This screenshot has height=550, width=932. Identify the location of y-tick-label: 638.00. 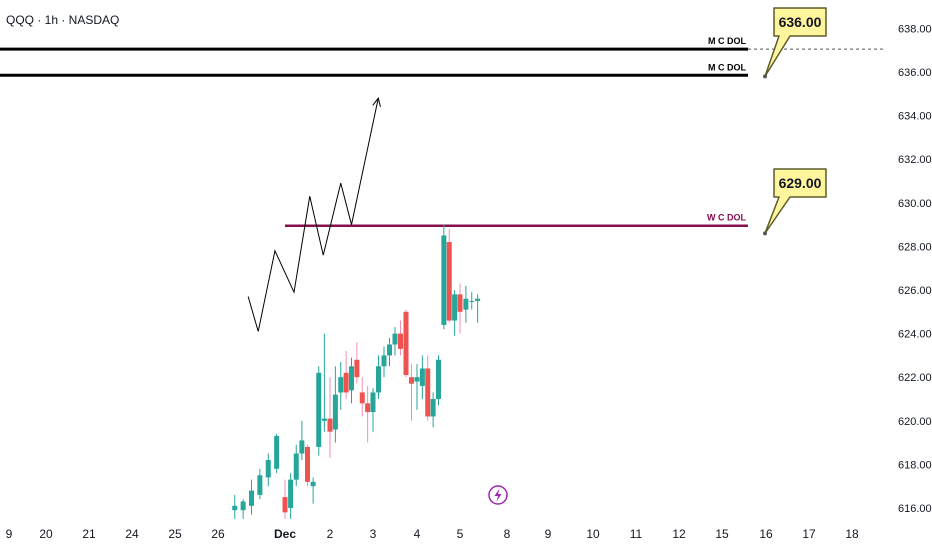
(915, 29).